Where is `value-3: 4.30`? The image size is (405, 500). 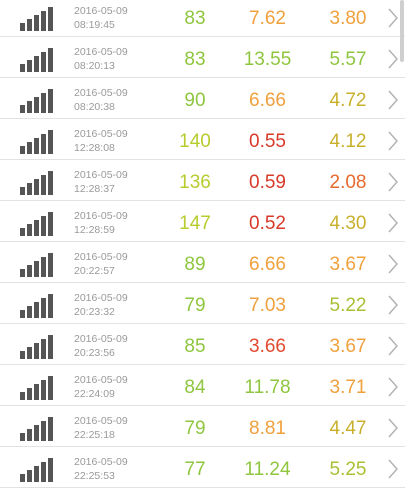 value-3: 4.30 is located at coordinates (348, 223).